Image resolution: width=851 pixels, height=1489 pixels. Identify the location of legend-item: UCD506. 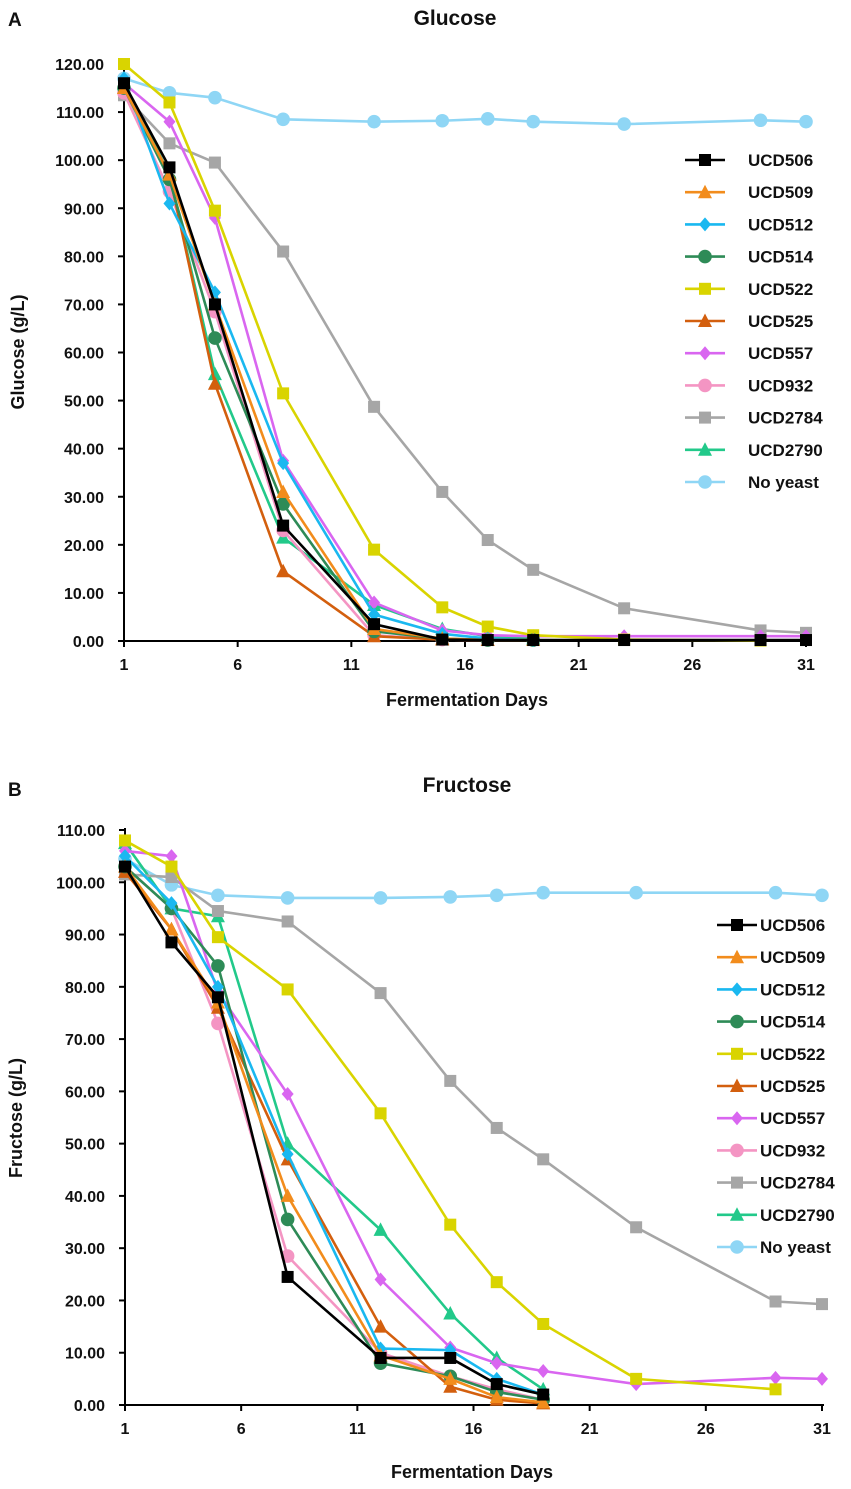
(749, 160).